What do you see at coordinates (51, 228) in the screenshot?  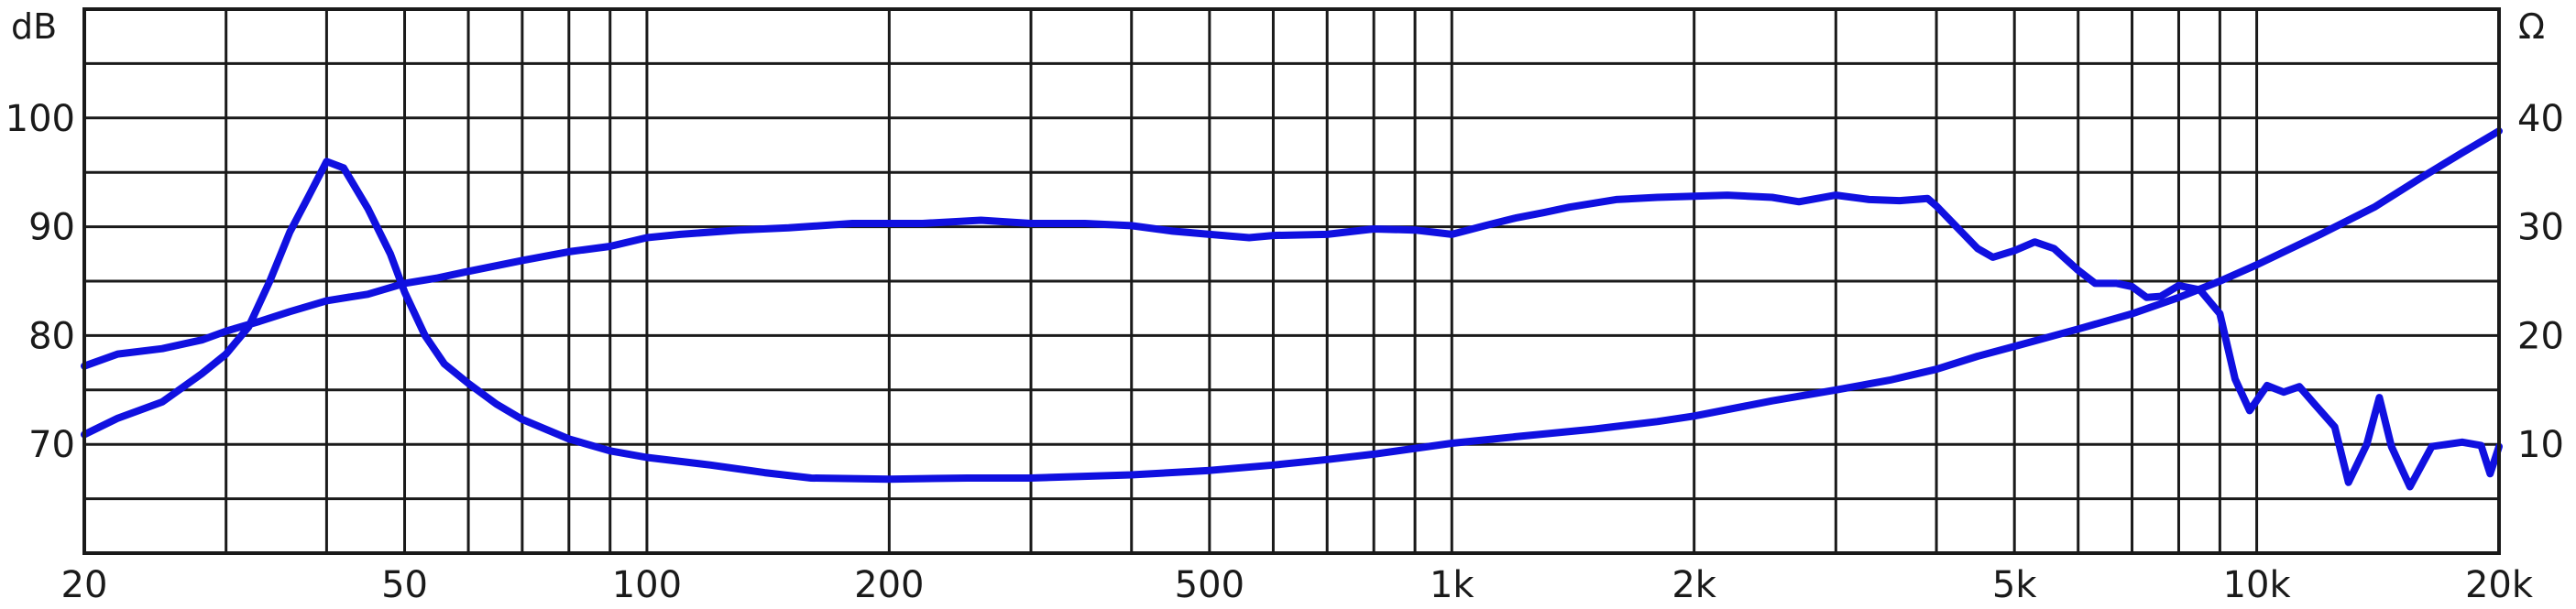 I see `left-y-tick-label: 90` at bounding box center [51, 228].